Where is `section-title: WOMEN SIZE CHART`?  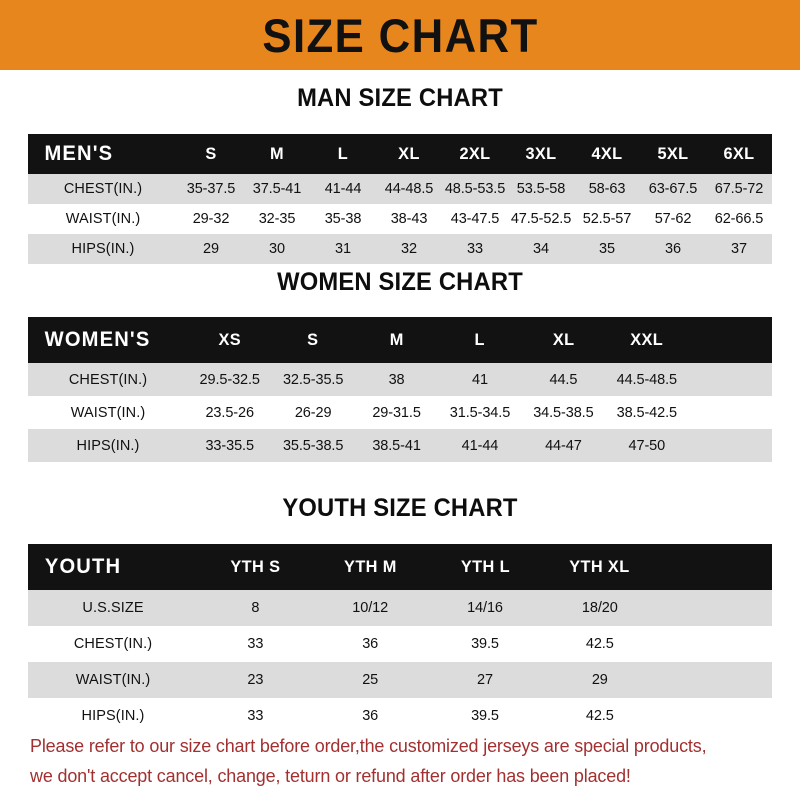 section-title: WOMEN SIZE CHART is located at coordinates (400, 282).